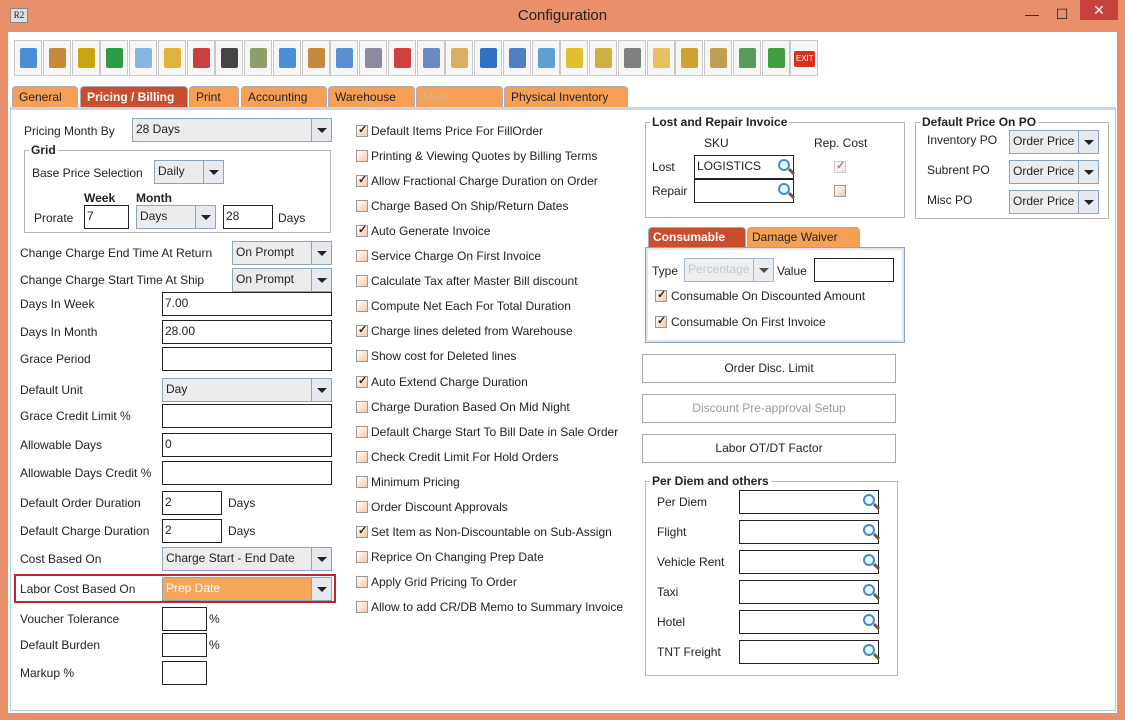 The height and width of the screenshot is (720, 1125). What do you see at coordinates (284, 96) in the screenshot?
I see `tab-accounting: Accounting` at bounding box center [284, 96].